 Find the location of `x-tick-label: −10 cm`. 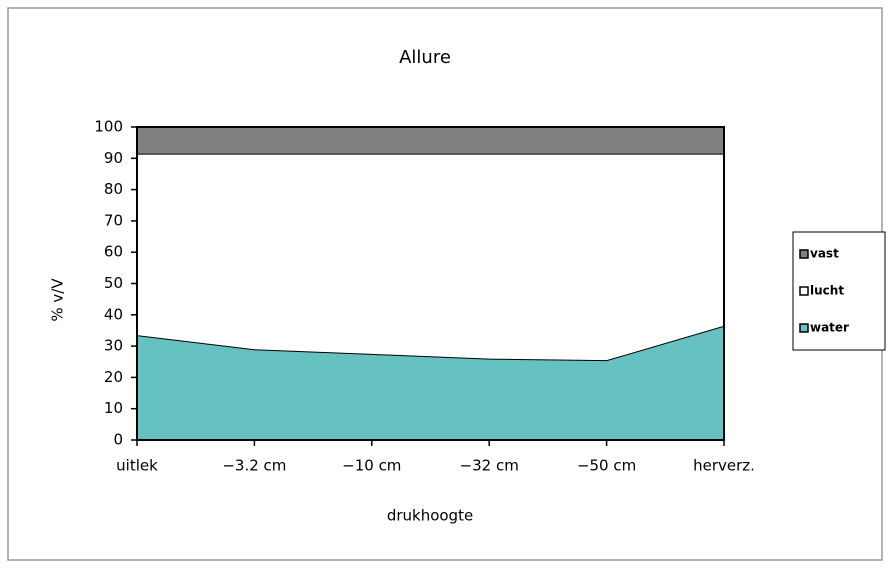

x-tick-label: −10 cm is located at coordinates (371, 466).